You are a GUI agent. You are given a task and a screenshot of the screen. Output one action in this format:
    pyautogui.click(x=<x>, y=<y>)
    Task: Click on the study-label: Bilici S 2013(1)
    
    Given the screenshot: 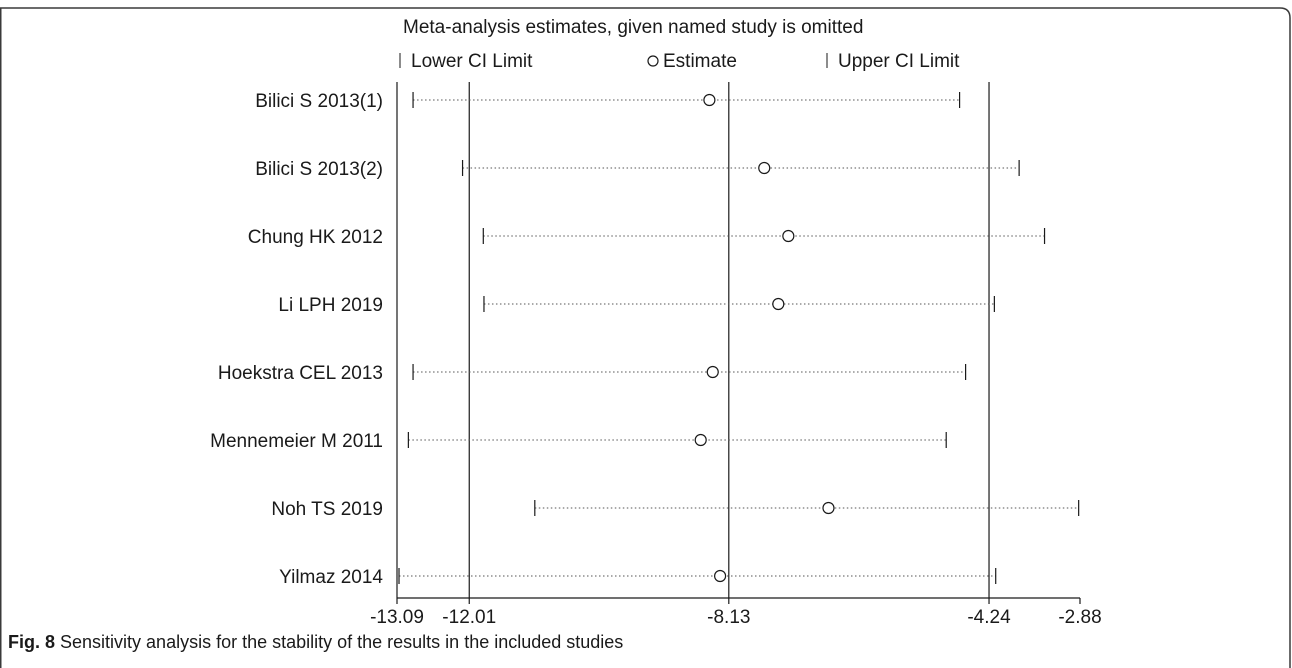 What is the action you would take?
    pyautogui.click(x=319, y=101)
    